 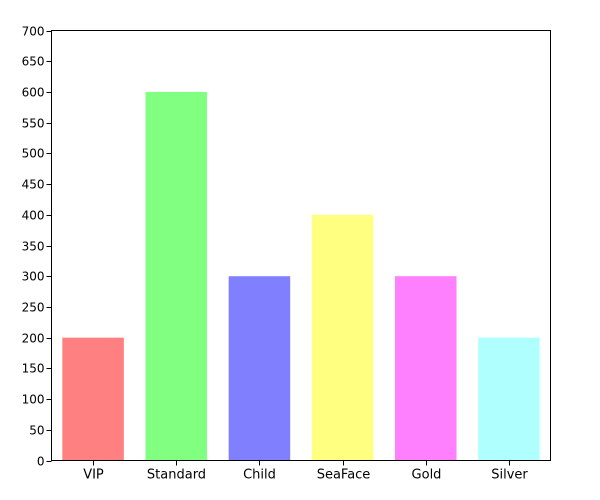 What do you see at coordinates (427, 475) in the screenshot?
I see `x-tick-label-gold: Gold` at bounding box center [427, 475].